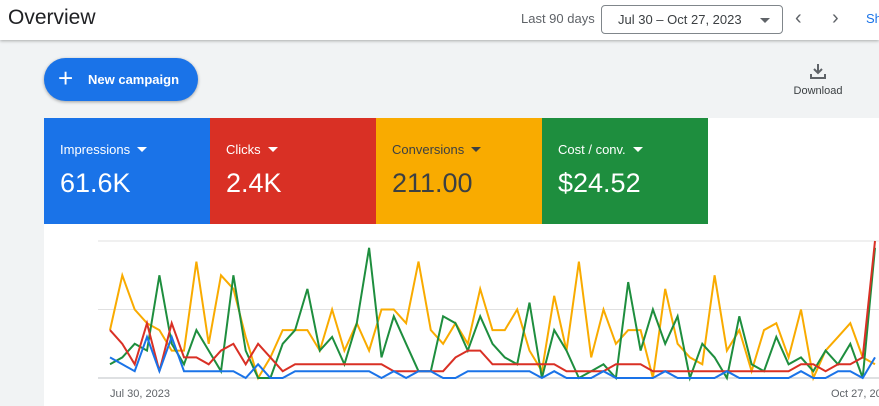 The image size is (879, 406). What do you see at coordinates (95, 183) in the screenshot?
I see `metric-value: 61.6K` at bounding box center [95, 183].